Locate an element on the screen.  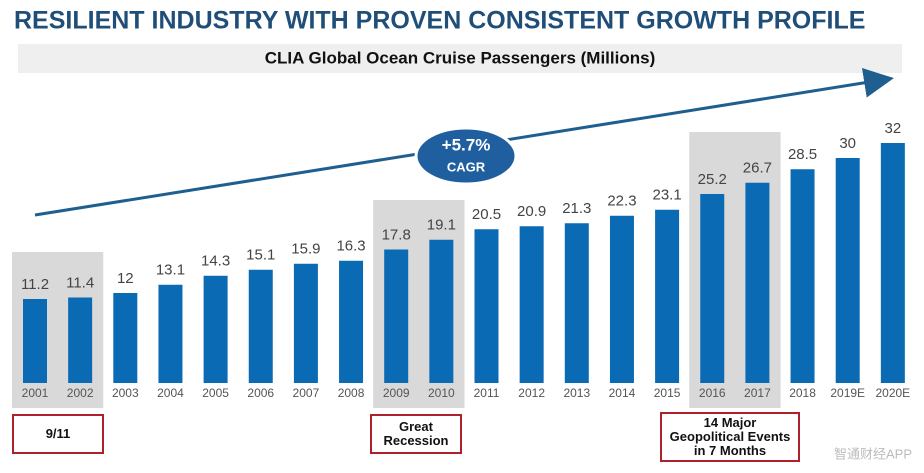
x-tick-label: 2007 is located at coordinates (306, 393).